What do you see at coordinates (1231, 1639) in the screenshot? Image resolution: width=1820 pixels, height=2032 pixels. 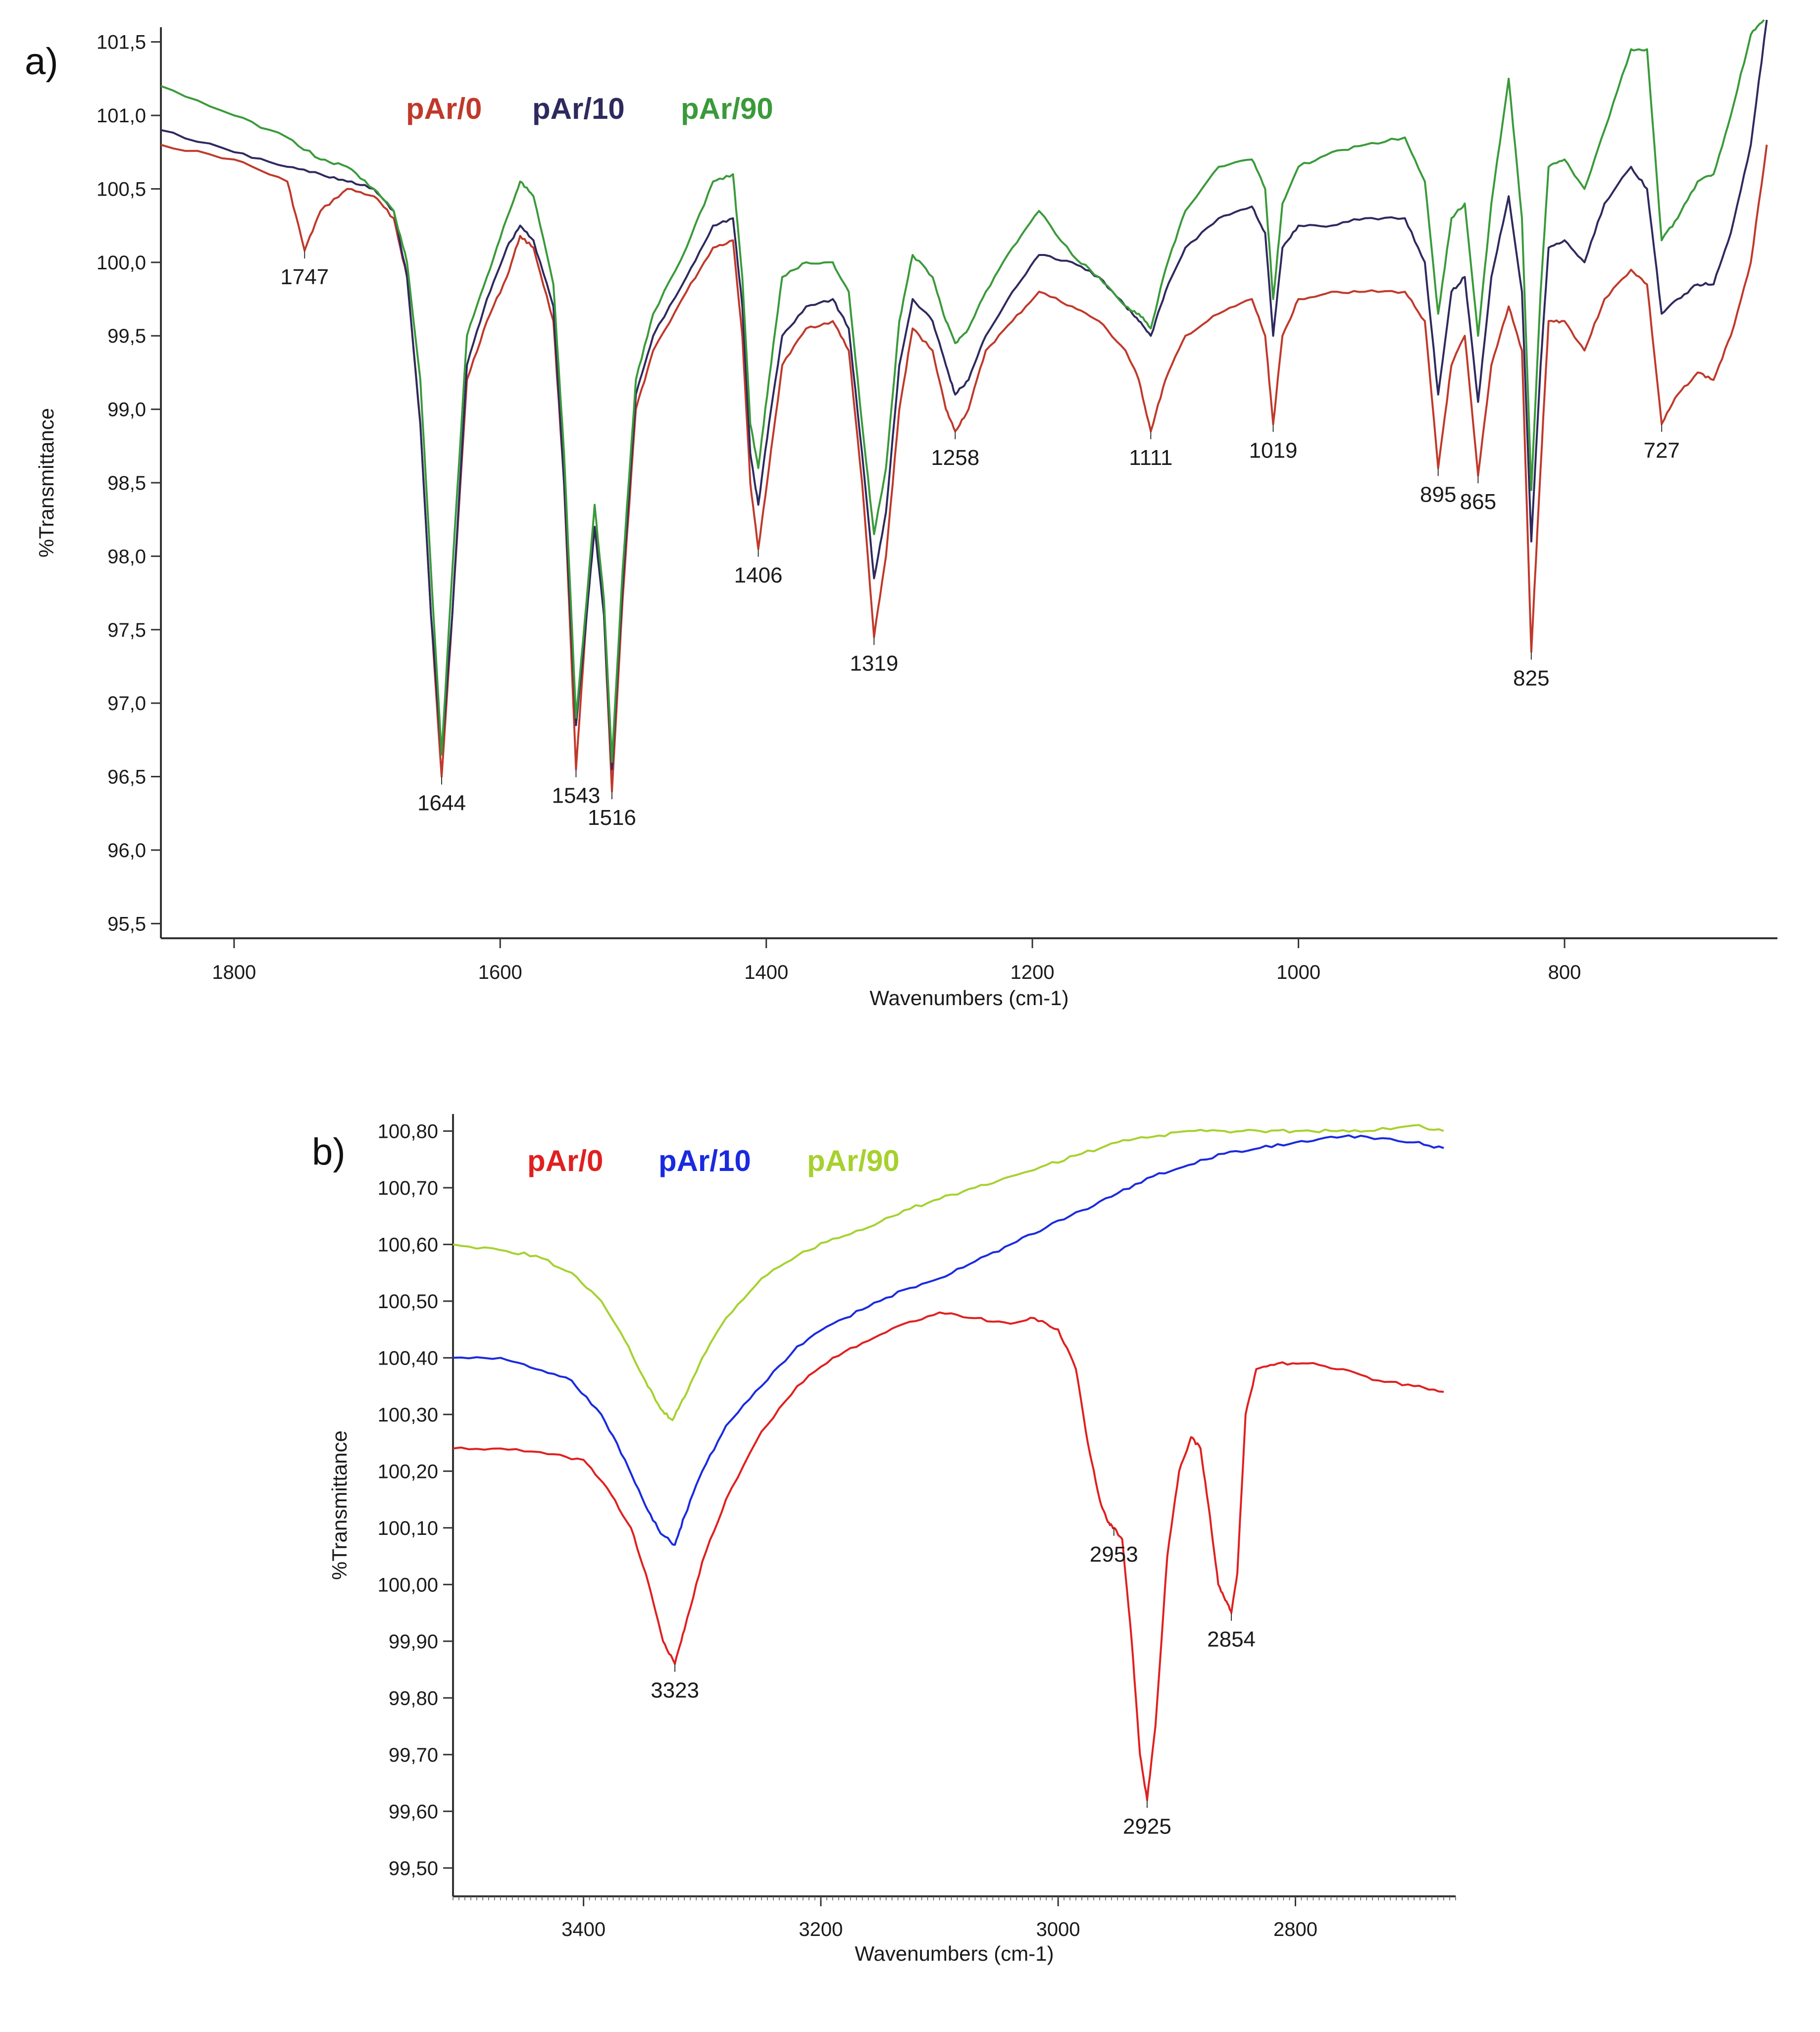 I see `peak-label: 2854` at bounding box center [1231, 1639].